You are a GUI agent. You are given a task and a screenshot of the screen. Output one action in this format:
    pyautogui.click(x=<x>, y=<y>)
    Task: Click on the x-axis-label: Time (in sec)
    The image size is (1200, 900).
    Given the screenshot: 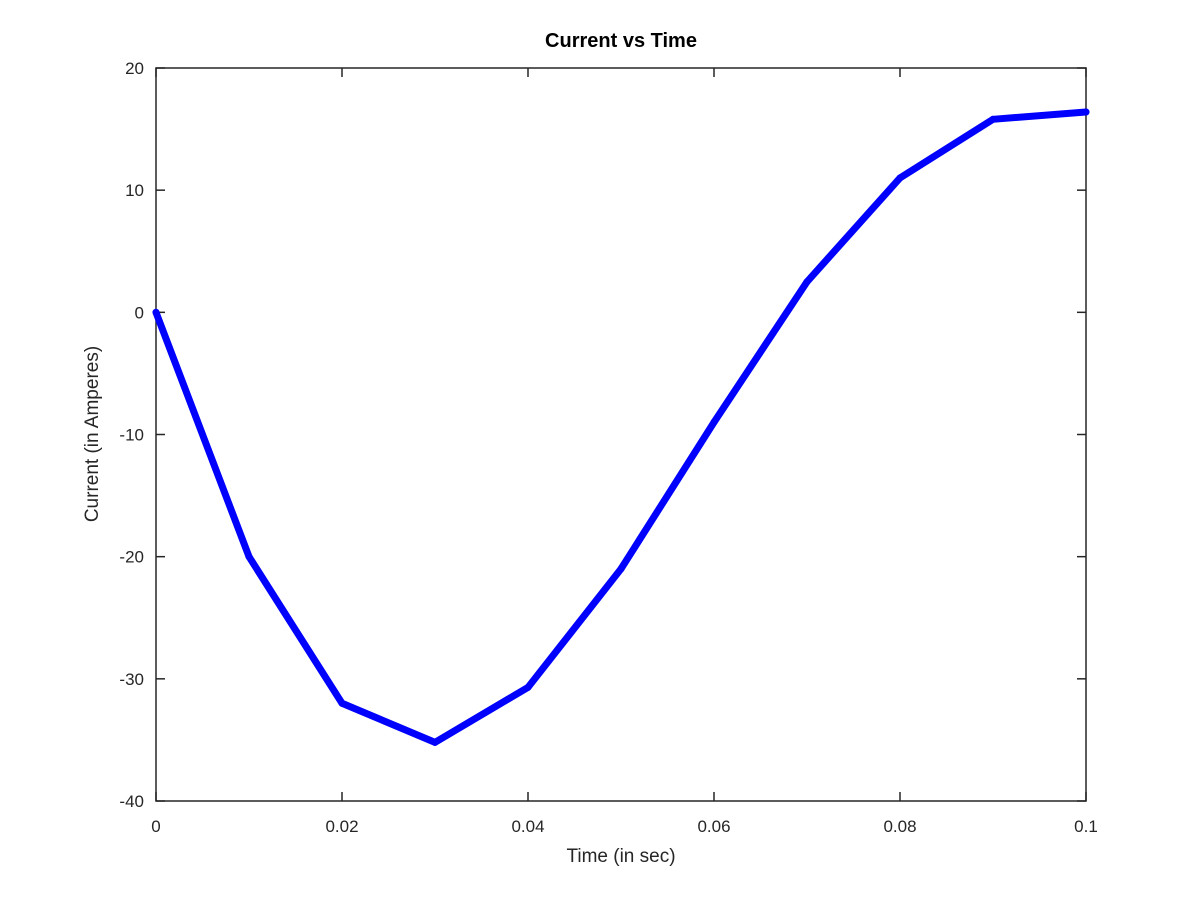 What is the action you would take?
    pyautogui.click(x=620, y=856)
    